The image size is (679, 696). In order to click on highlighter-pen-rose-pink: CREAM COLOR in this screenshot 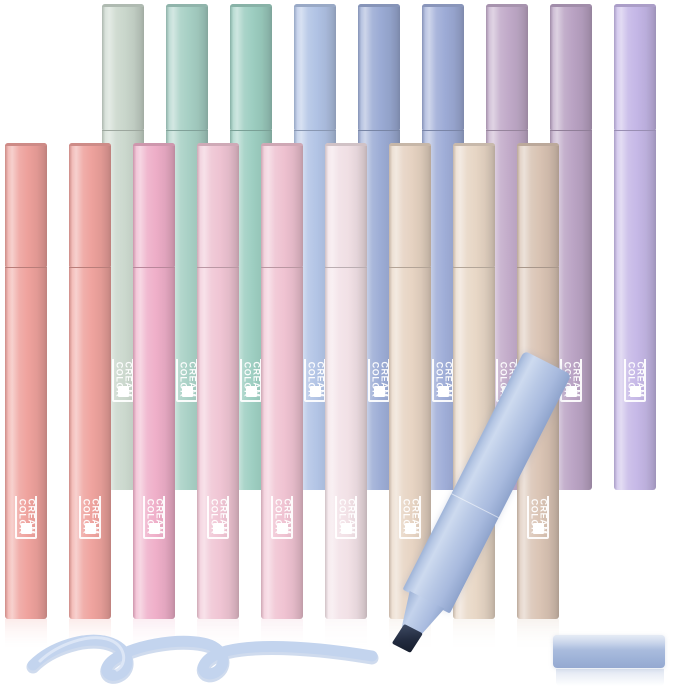, I will do `click(154, 381)`.